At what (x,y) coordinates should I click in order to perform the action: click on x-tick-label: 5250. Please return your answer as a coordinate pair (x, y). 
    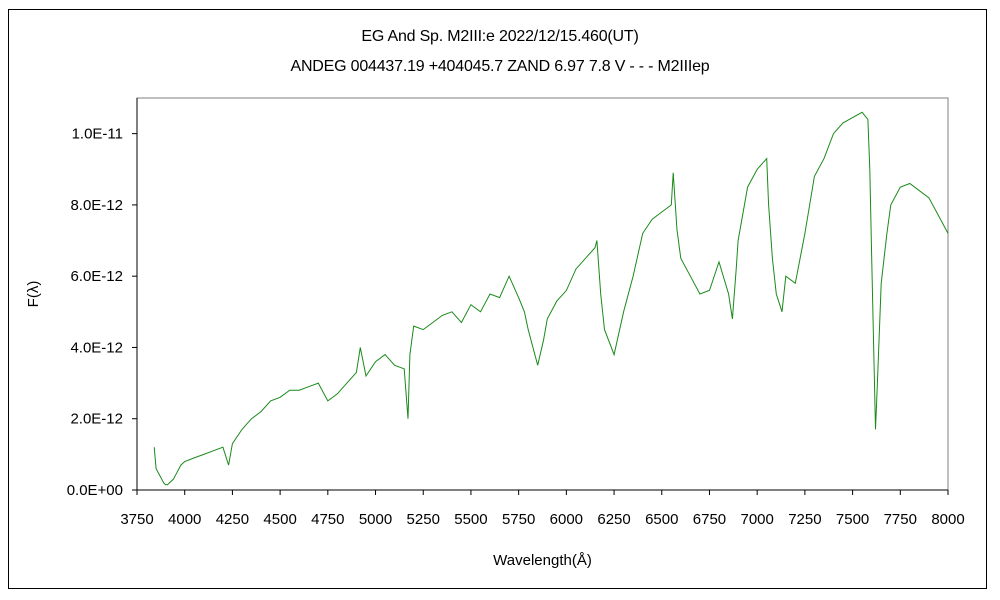
    Looking at the image, I should click on (423, 519).